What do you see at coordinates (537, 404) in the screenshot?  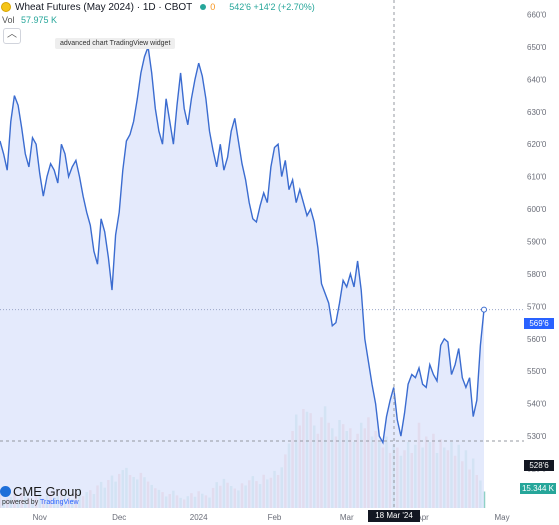 I see `y-tick-label: 540'0` at bounding box center [537, 404].